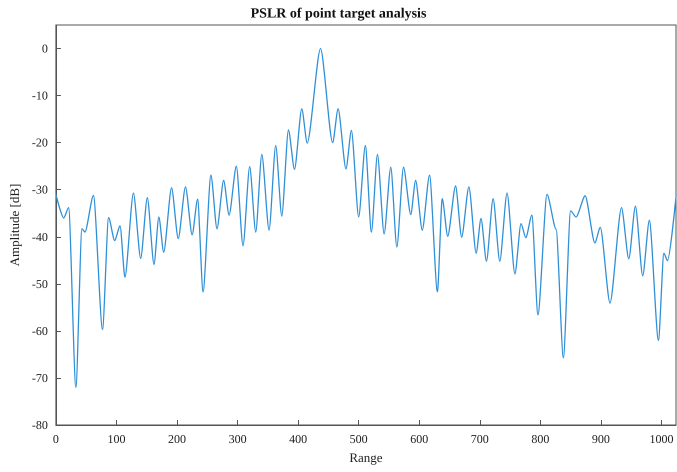  I want to click on x-tick-label: 100, so click(116, 439).